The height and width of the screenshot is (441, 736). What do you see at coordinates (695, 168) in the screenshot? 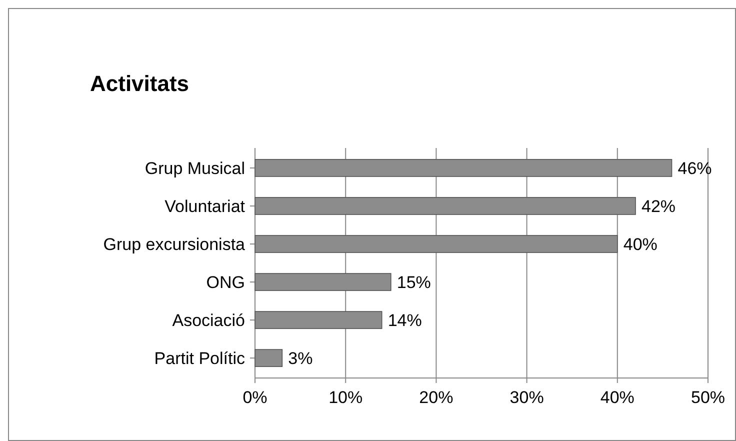
I see `data-label: 46%` at bounding box center [695, 168].